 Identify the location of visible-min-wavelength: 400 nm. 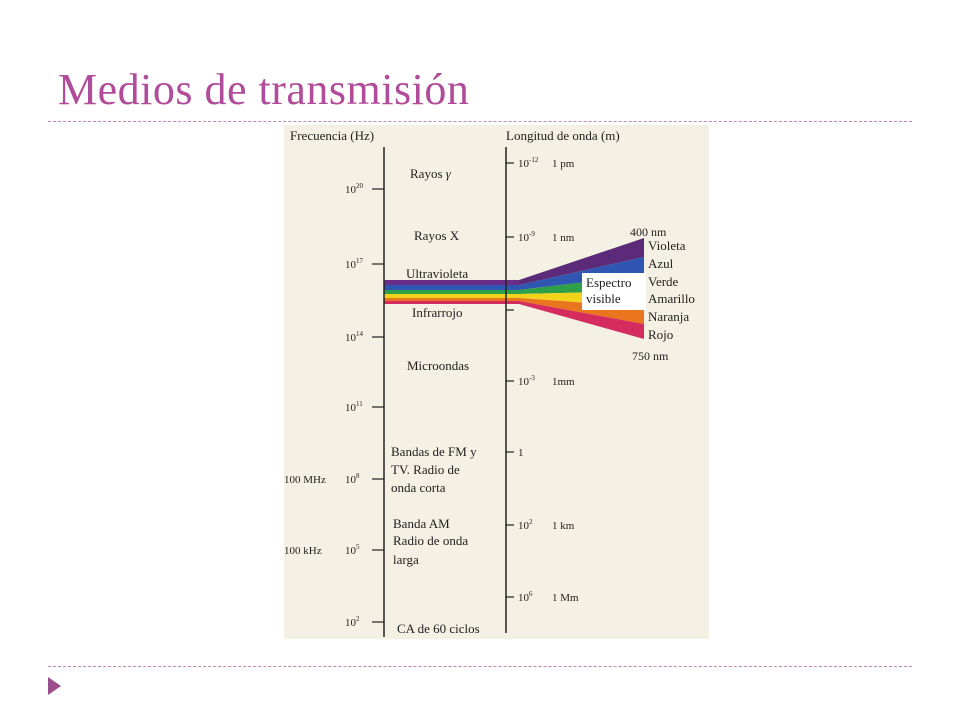
(648, 232).